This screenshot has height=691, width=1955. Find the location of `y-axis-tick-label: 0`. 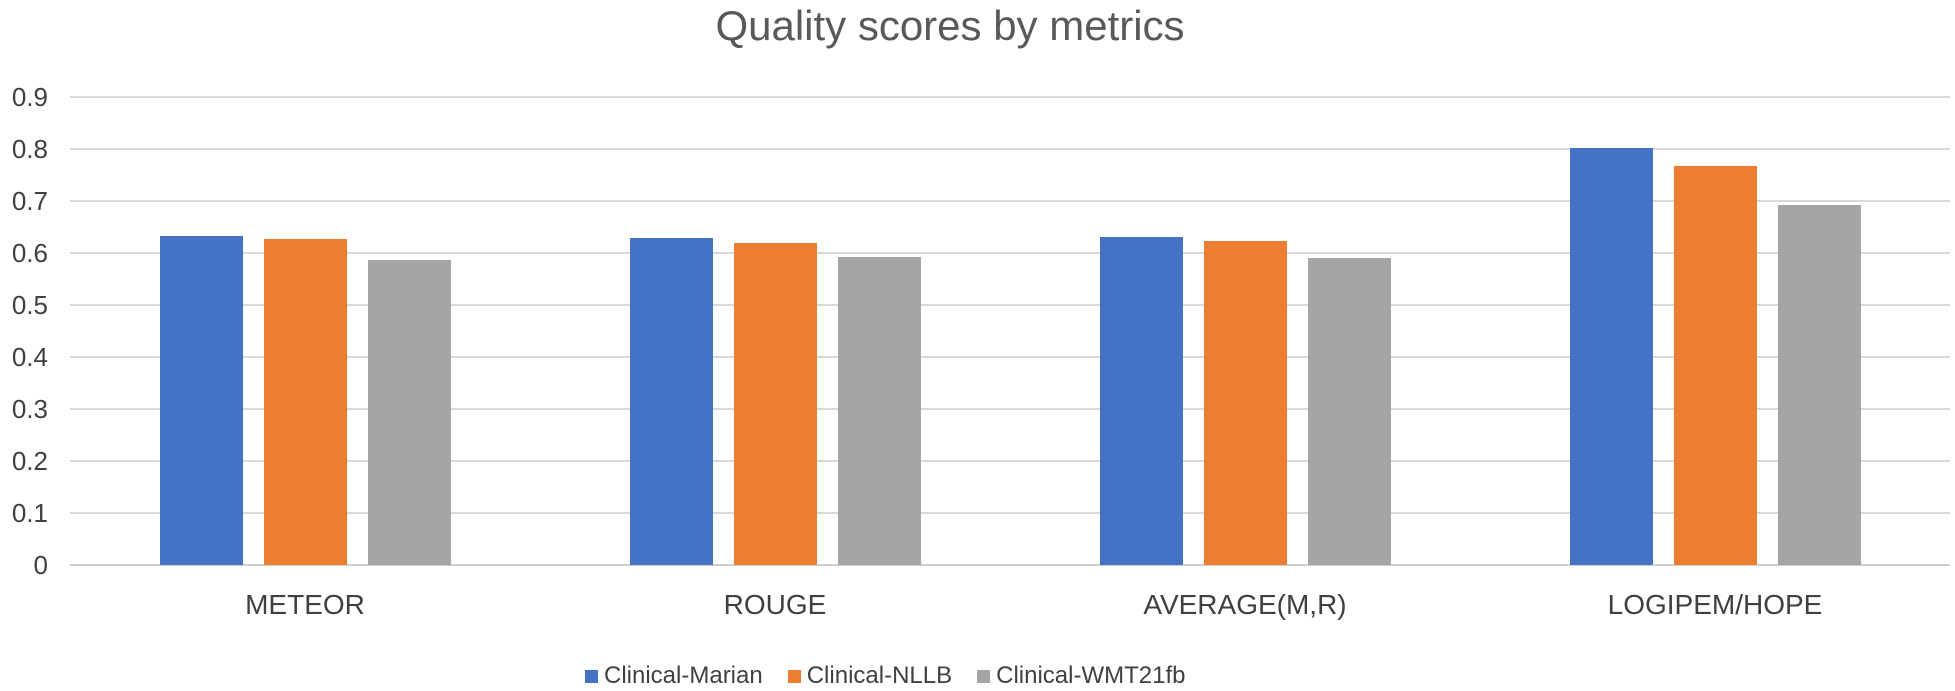

y-axis-tick-label: 0 is located at coordinates (40, 565).